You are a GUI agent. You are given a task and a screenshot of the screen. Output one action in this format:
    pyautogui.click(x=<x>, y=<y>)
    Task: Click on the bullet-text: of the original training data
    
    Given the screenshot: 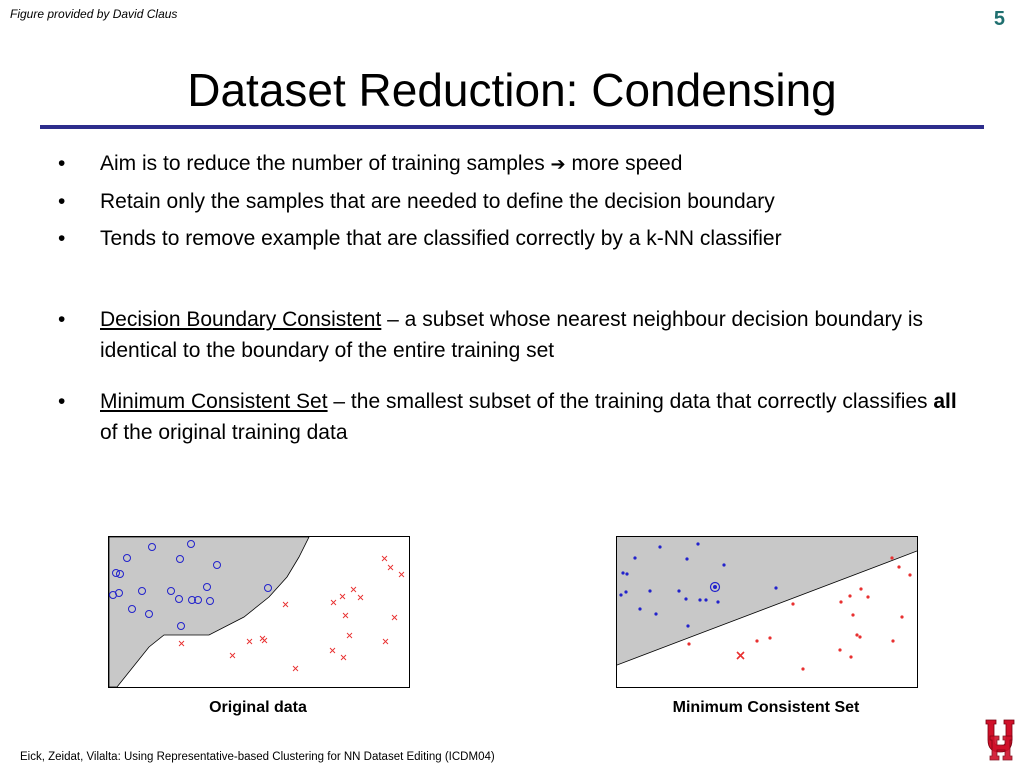 What is the action you would take?
    pyautogui.click(x=224, y=432)
    